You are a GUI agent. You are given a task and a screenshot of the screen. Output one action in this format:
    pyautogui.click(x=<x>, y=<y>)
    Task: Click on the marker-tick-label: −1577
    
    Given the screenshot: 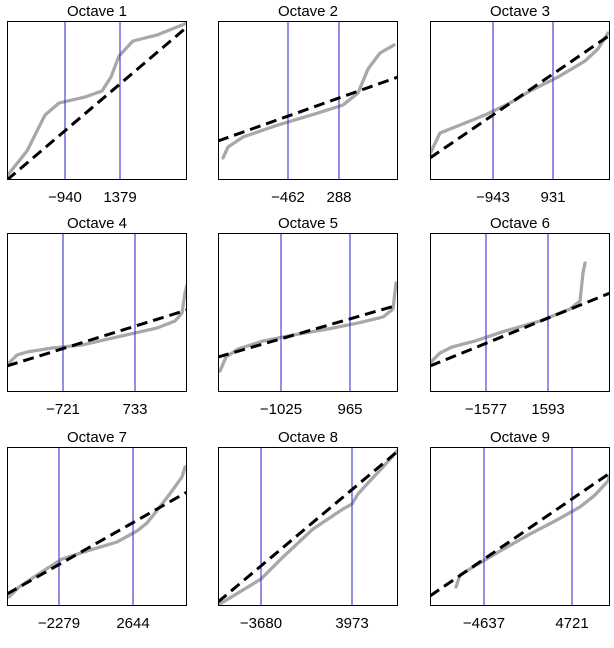 What is the action you would take?
    pyautogui.click(x=486, y=409)
    